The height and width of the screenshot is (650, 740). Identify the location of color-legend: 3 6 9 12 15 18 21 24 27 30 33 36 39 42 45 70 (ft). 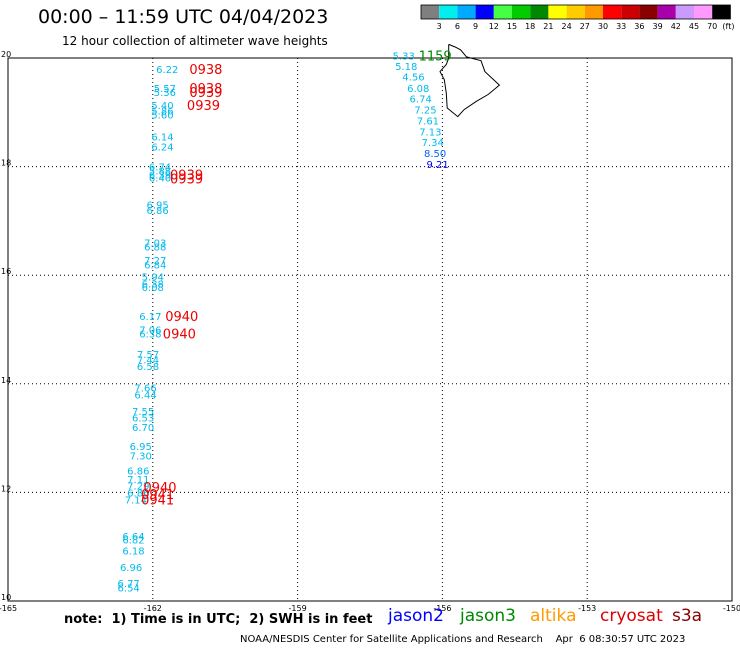
(577, 17).